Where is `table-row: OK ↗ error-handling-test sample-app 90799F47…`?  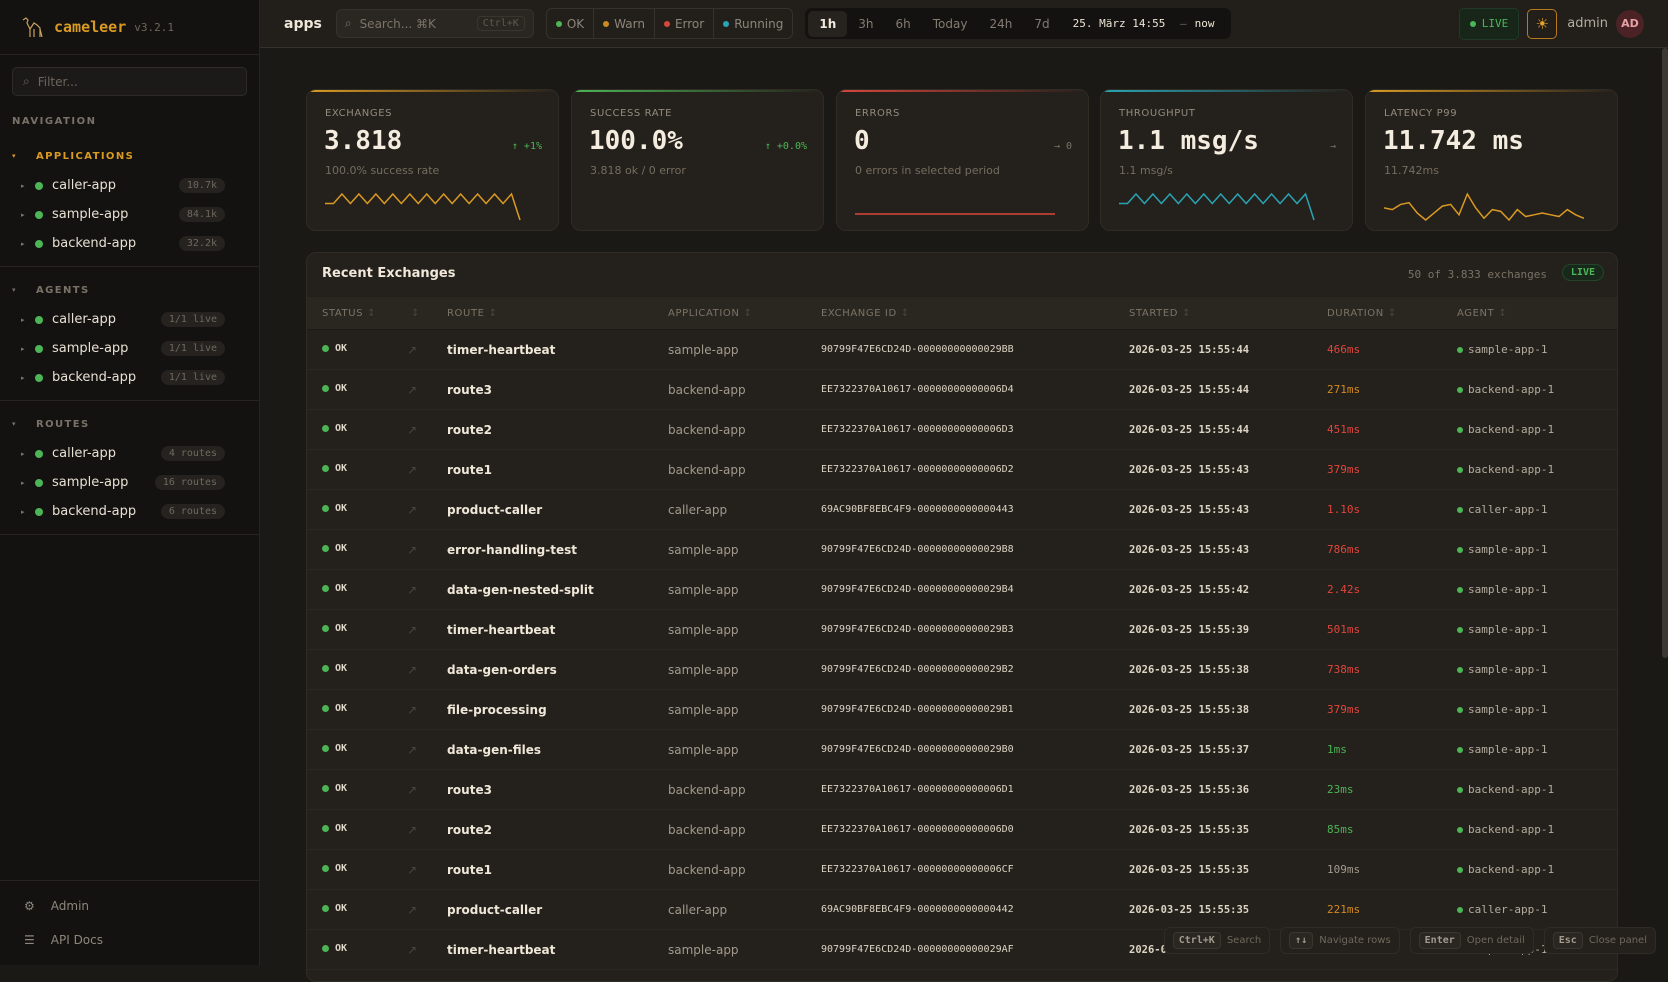 table-row: OK ↗ error-handling-test sample-app 90799F47… is located at coordinates (962, 550).